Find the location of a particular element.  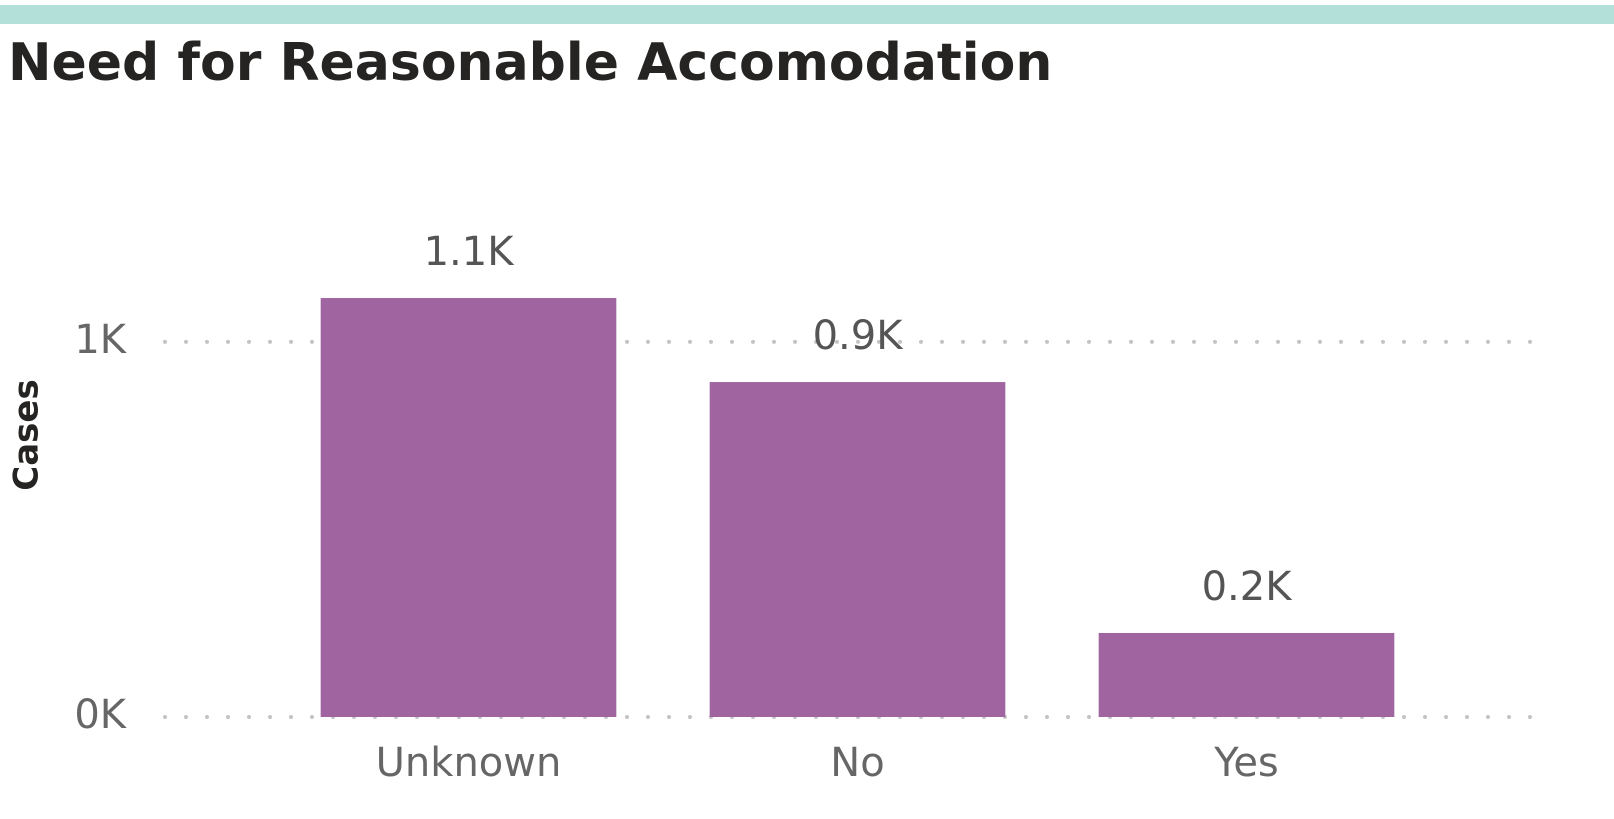

chart-title: Need for Reasonable Accomodation is located at coordinates (530, 63).